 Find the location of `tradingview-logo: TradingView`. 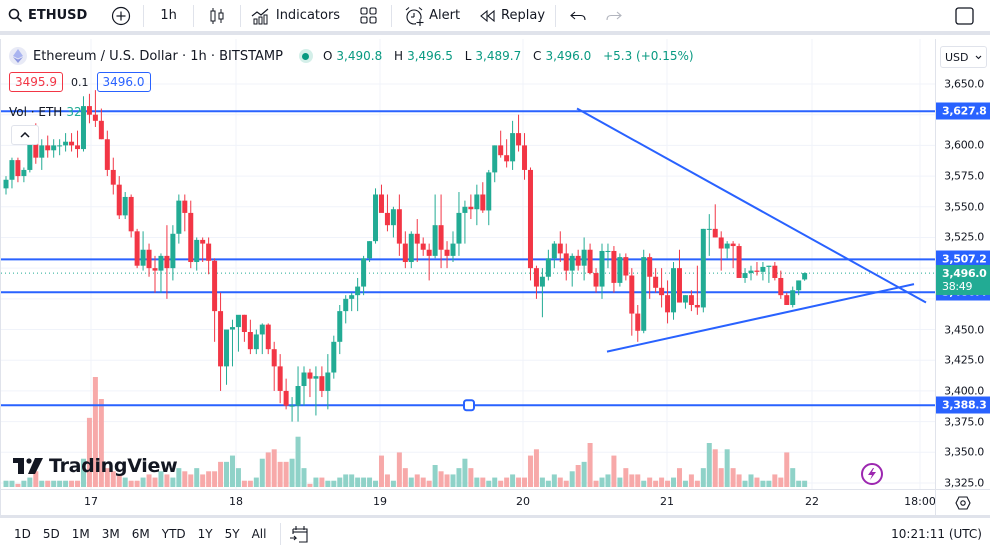

tradingview-logo: TradingView is located at coordinates (95, 466).